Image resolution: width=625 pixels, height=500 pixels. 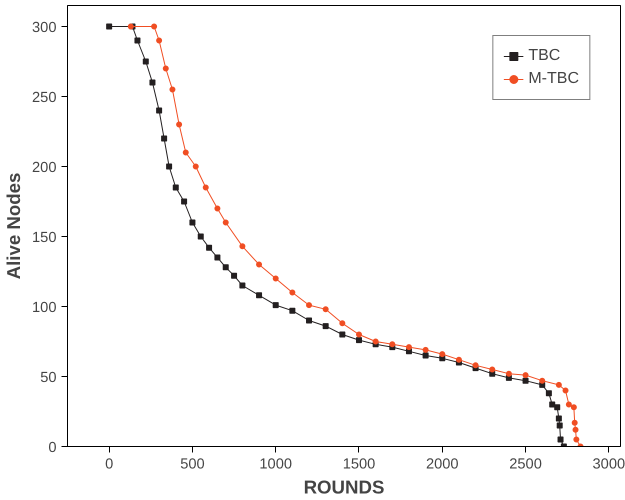 I want to click on x-tick-label: 1500, so click(x=359, y=464).